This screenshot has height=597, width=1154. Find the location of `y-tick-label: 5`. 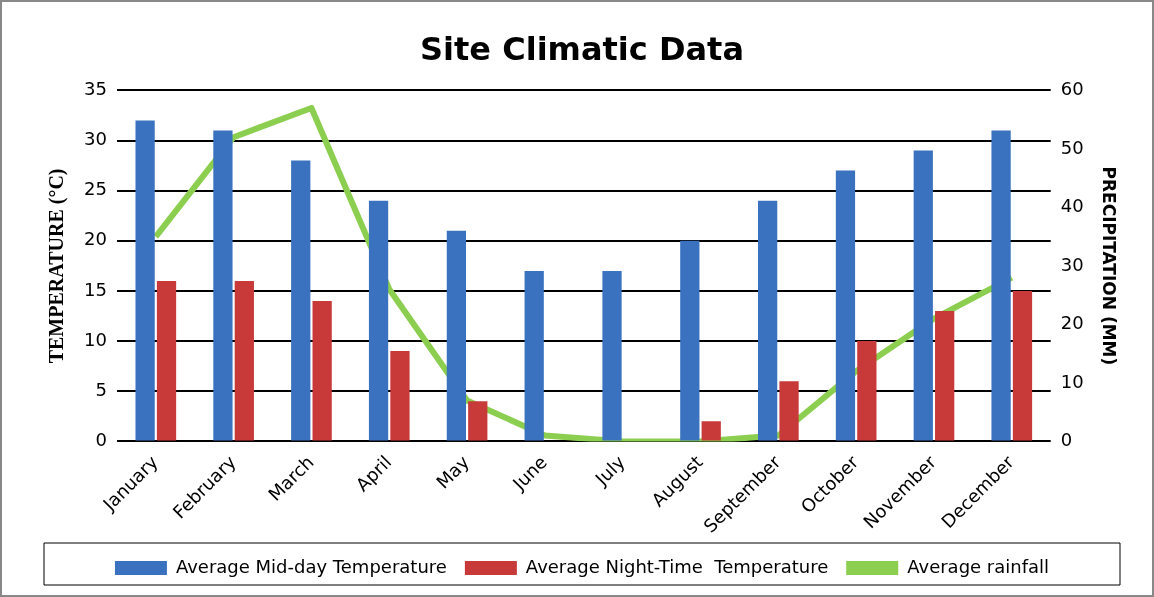

y-tick-label: 5 is located at coordinates (101, 389).